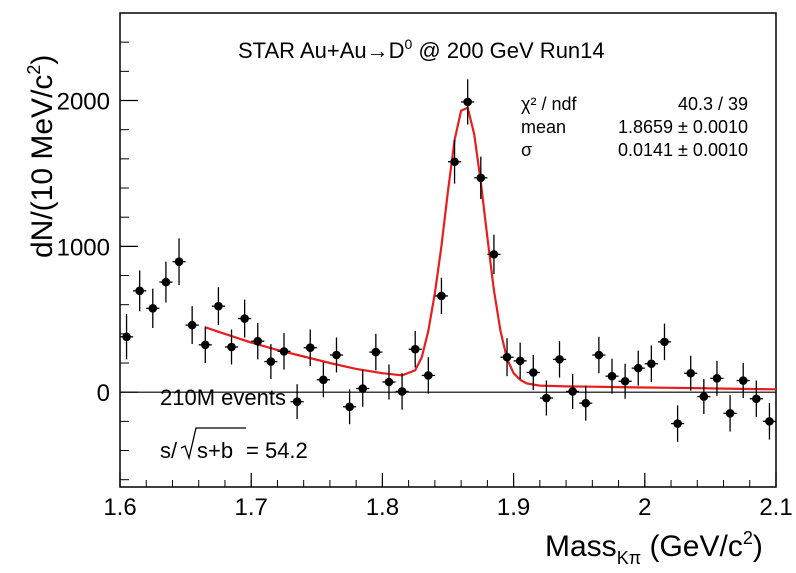 The height and width of the screenshot is (573, 796). Describe the element at coordinates (644, 507) in the screenshot. I see `x-tick-label: 2` at that location.